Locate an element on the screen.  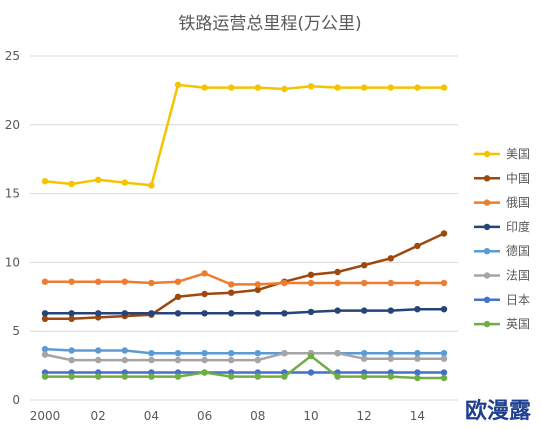
y-tick-label: 20 is located at coordinates (12, 125).